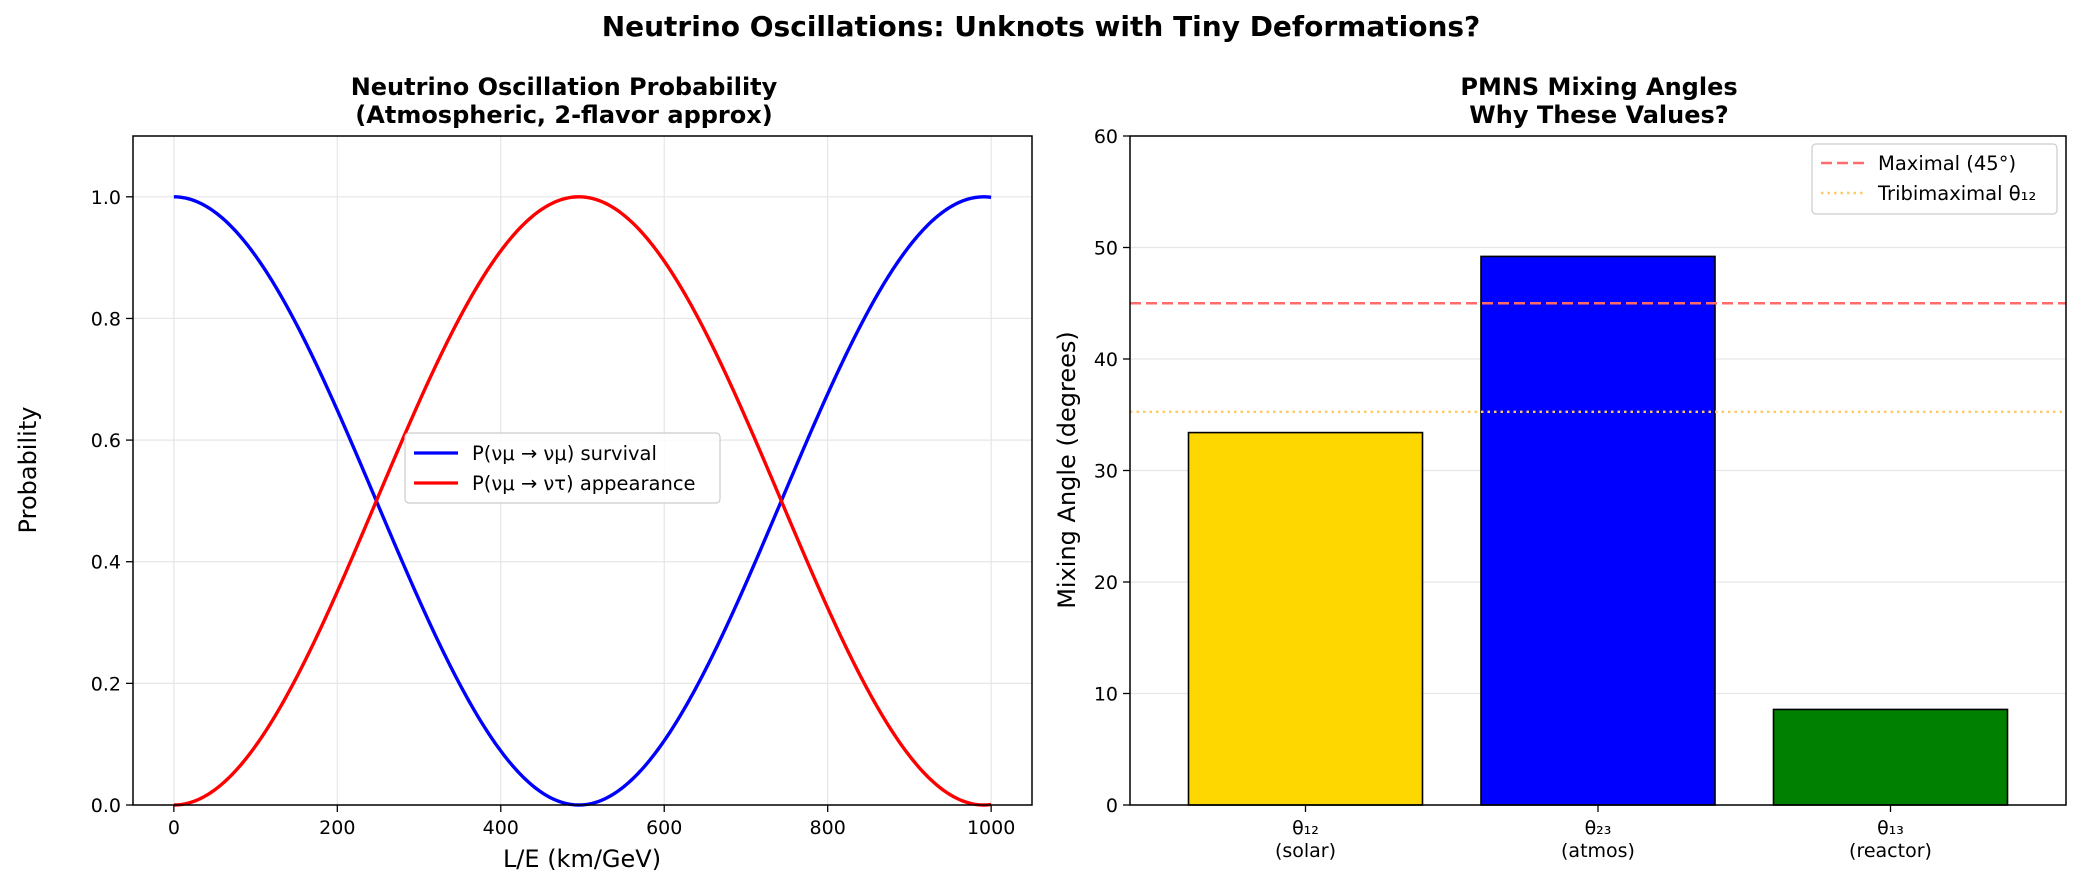 The height and width of the screenshot is (885, 2082). I want to click on chart2-ytick-label: 60, so click(1106, 137).